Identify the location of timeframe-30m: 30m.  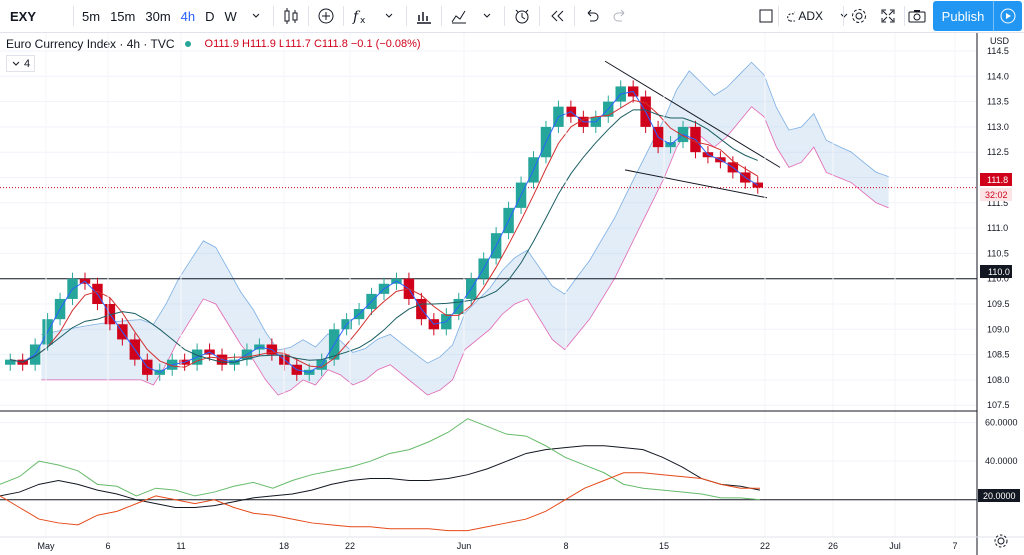
(158, 16).